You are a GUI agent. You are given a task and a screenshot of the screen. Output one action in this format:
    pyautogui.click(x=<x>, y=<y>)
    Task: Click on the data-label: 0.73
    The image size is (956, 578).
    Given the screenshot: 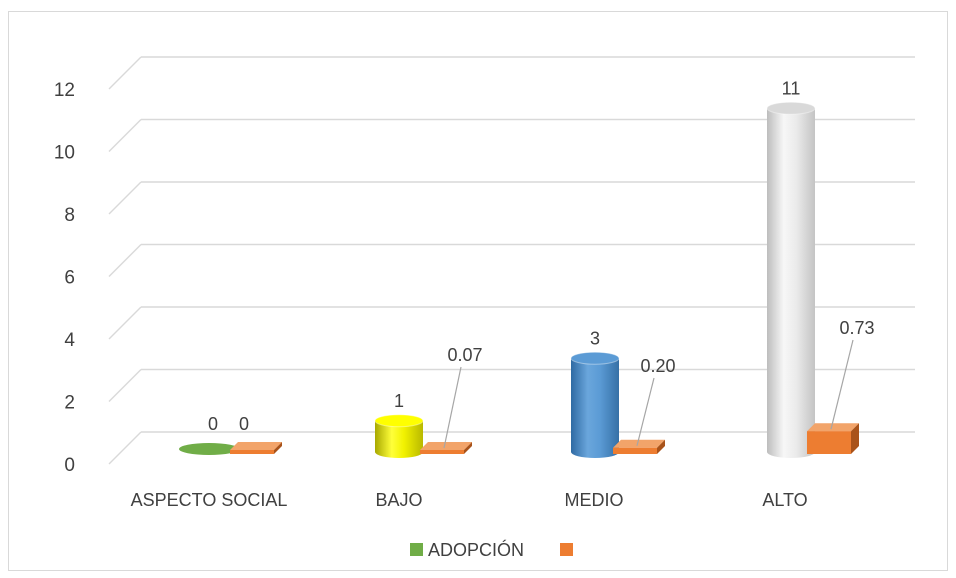 What is the action you would take?
    pyautogui.click(x=856, y=328)
    